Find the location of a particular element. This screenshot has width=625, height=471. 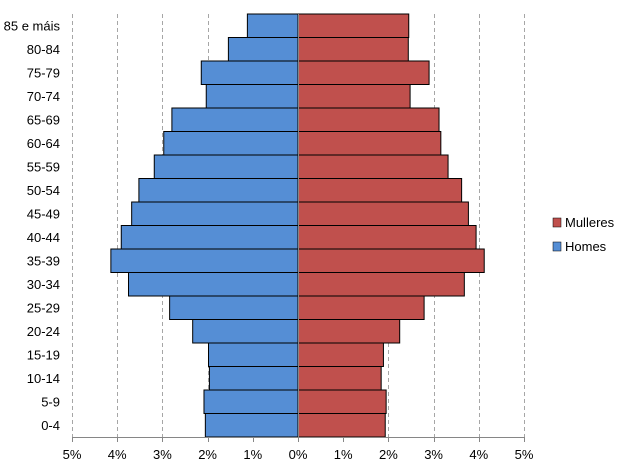

y-tick-label: 30-34 is located at coordinates (43, 284).